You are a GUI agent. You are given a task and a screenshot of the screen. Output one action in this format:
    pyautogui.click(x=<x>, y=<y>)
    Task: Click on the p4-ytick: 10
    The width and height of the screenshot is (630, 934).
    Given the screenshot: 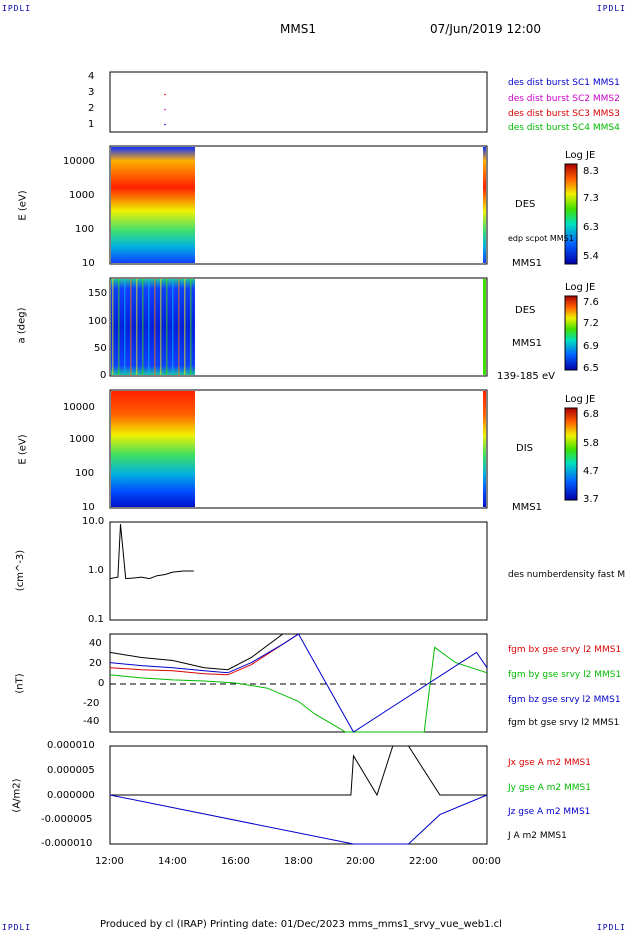 What is the action you would take?
    pyautogui.click(x=88, y=507)
    